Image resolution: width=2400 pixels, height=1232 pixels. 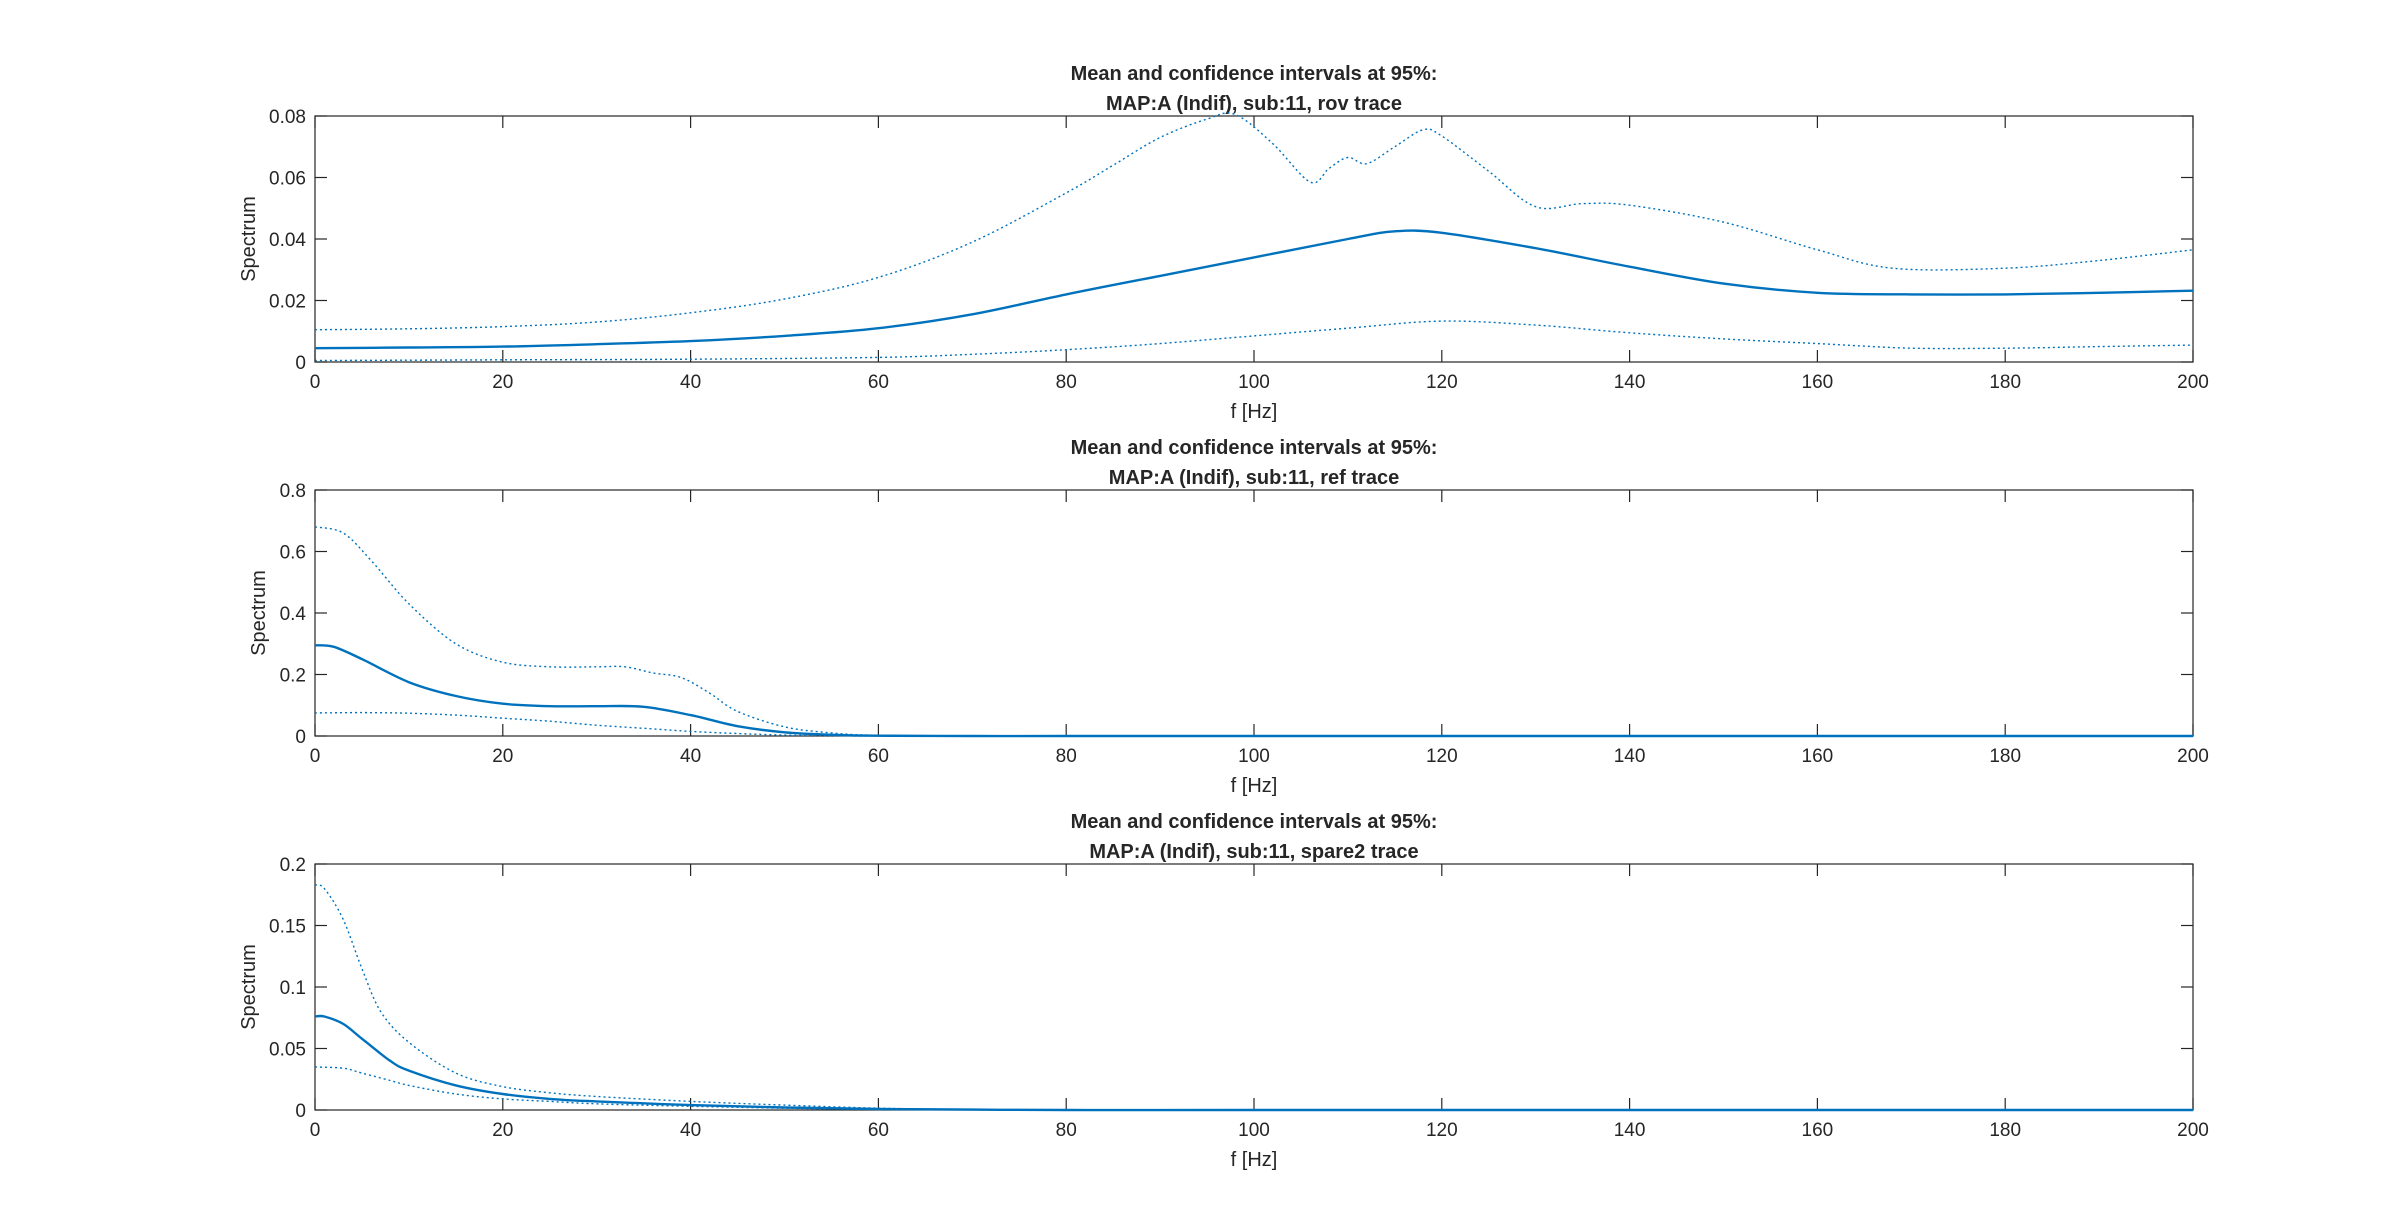 I want to click on y-tick-label: 0.02, so click(x=287, y=302).